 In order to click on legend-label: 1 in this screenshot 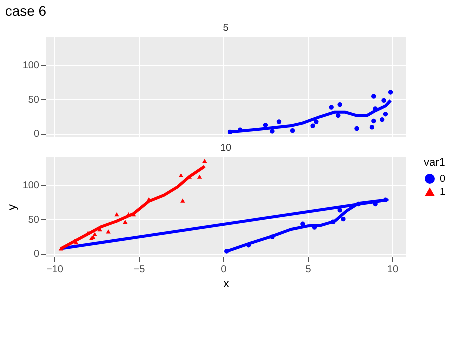, I will do `click(443, 192)`.